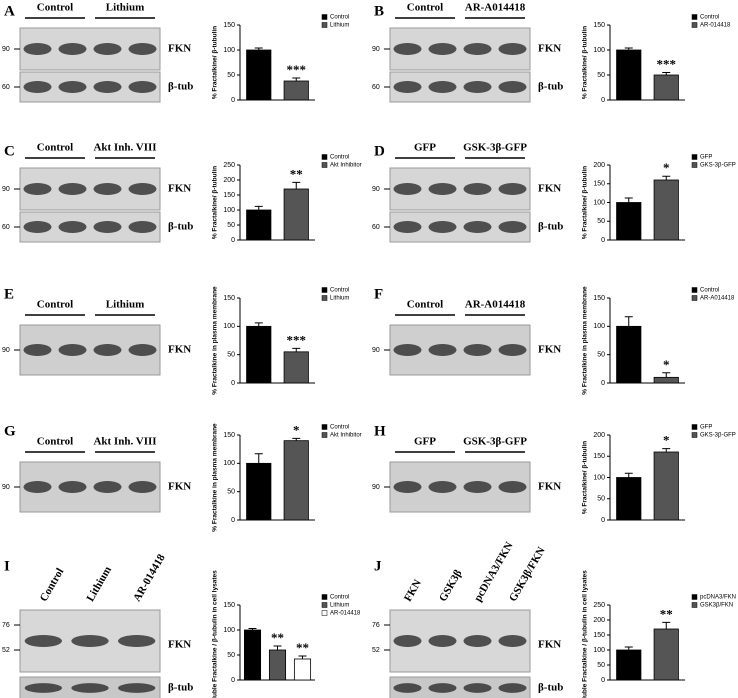 The width and height of the screenshot is (738, 698). What do you see at coordinates (527, 574) in the screenshot?
I see `lane-label: GSK3β/FKN` at bounding box center [527, 574].